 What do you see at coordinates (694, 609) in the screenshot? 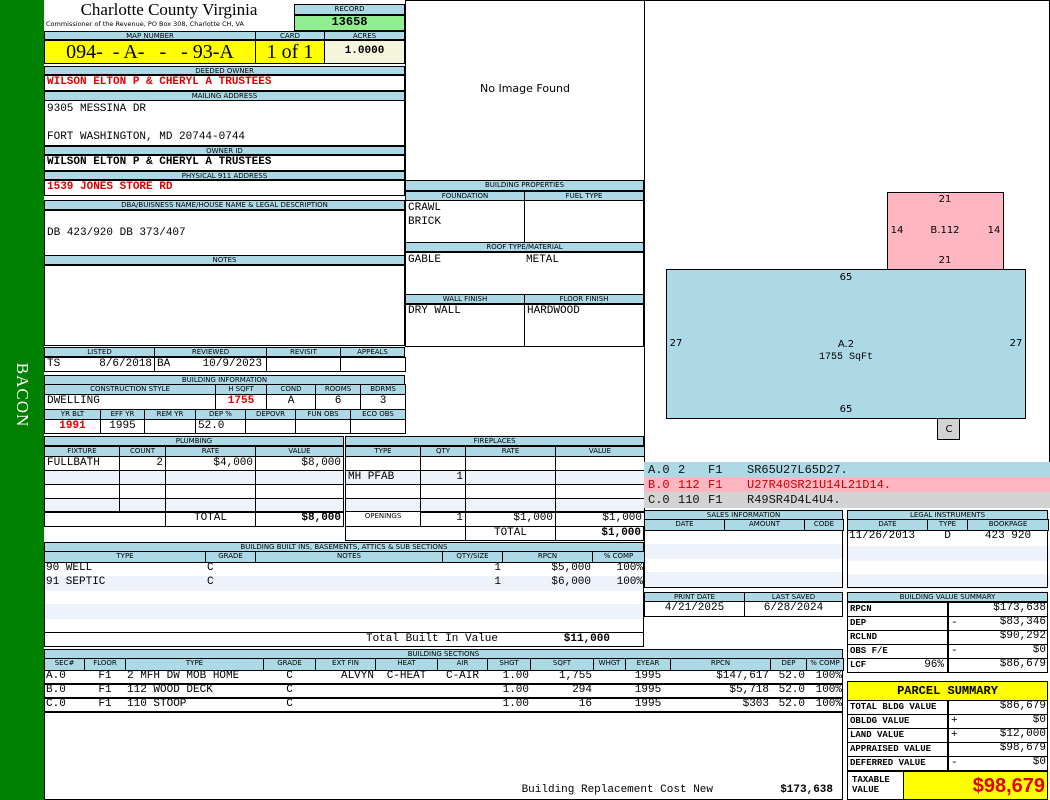
I see `print-date: 4/21/2025` at bounding box center [694, 609].